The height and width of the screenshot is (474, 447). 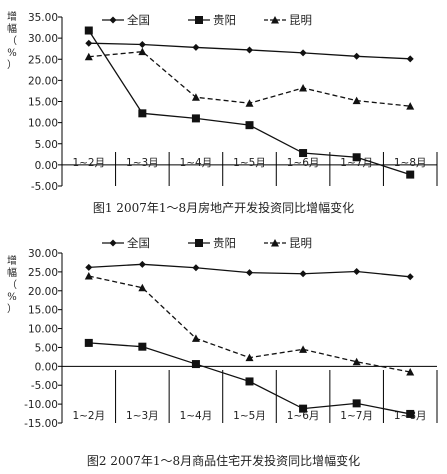 What do you see at coordinates (41, 405) in the screenshot?
I see `y-tick-label: -10.00` at bounding box center [41, 405].